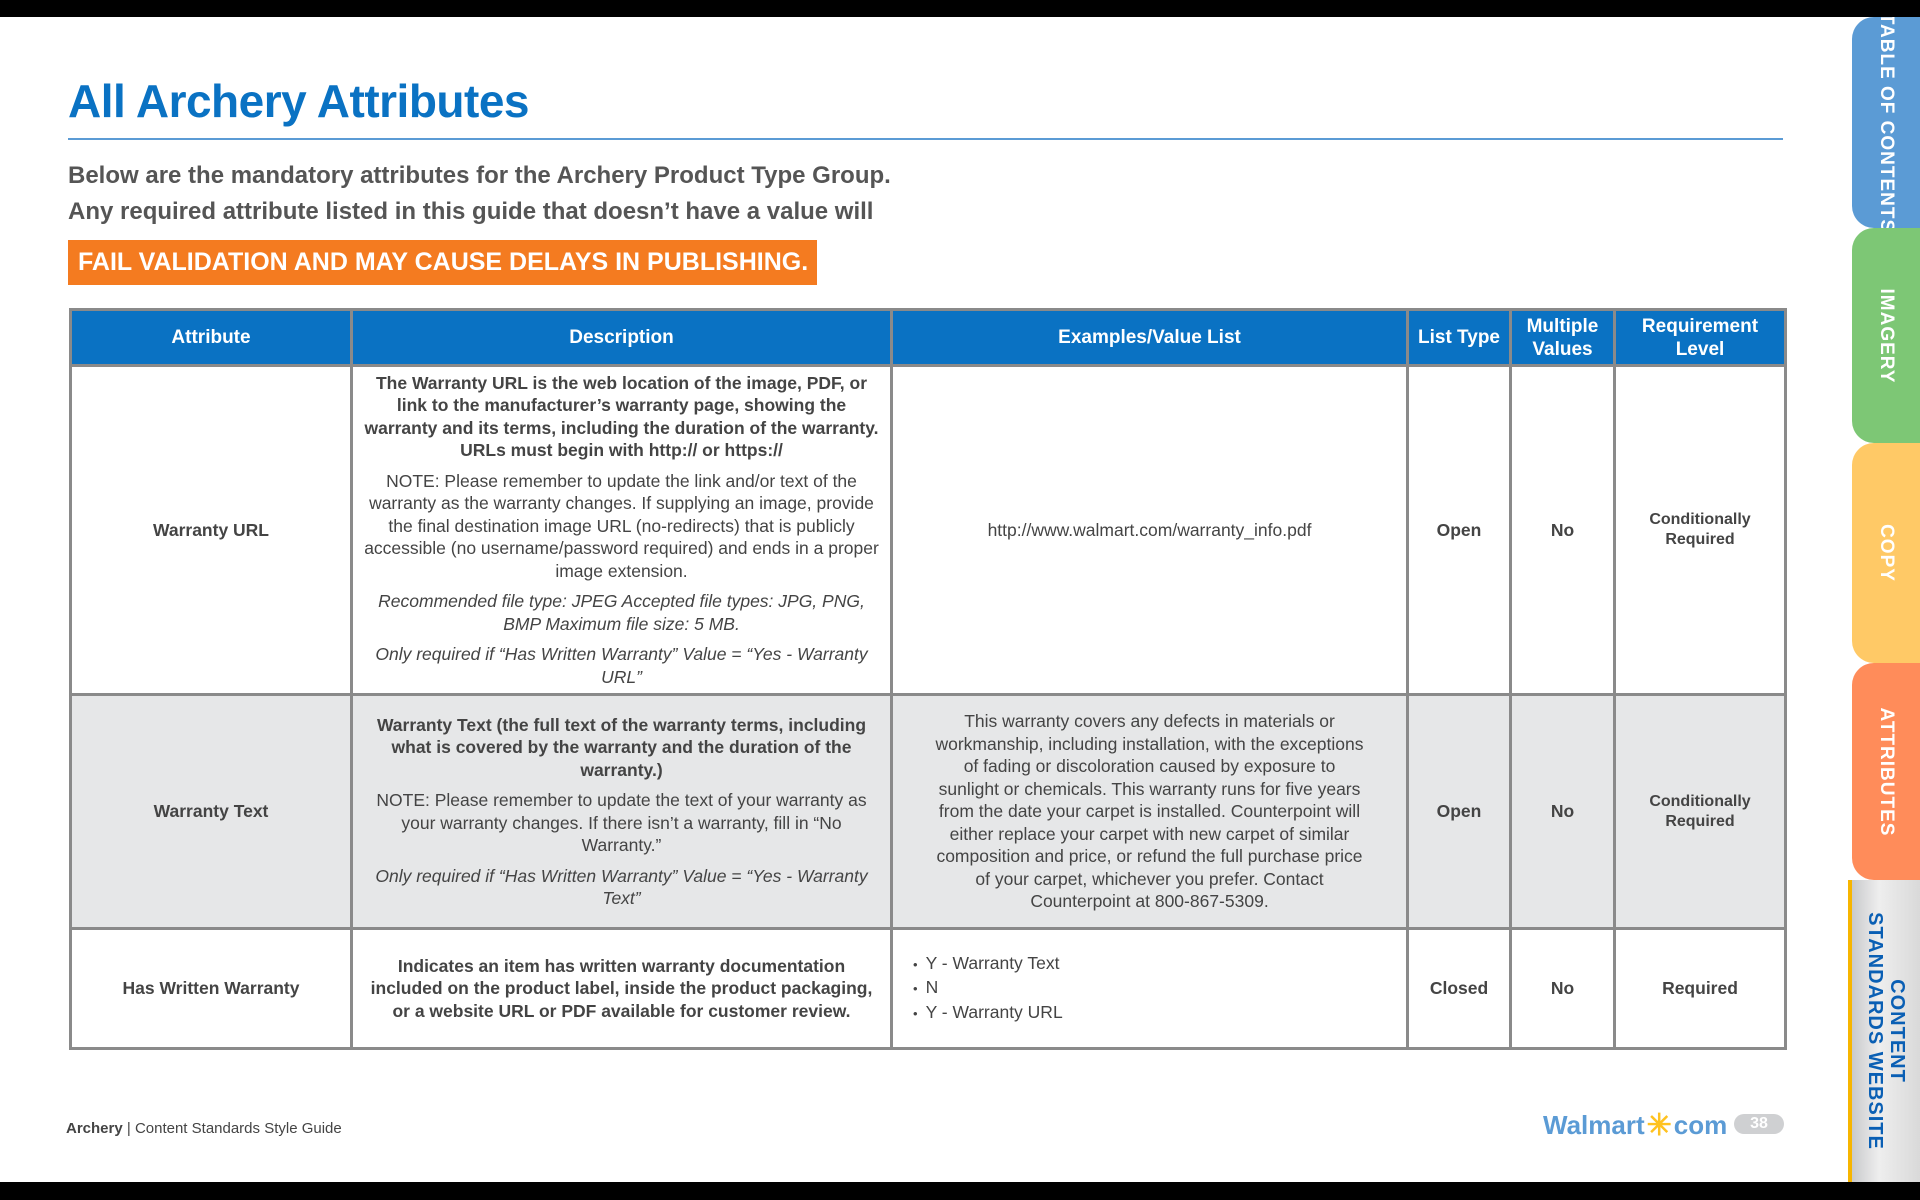  I want to click on attribute-cell: Has Written Warranty, so click(211, 988).